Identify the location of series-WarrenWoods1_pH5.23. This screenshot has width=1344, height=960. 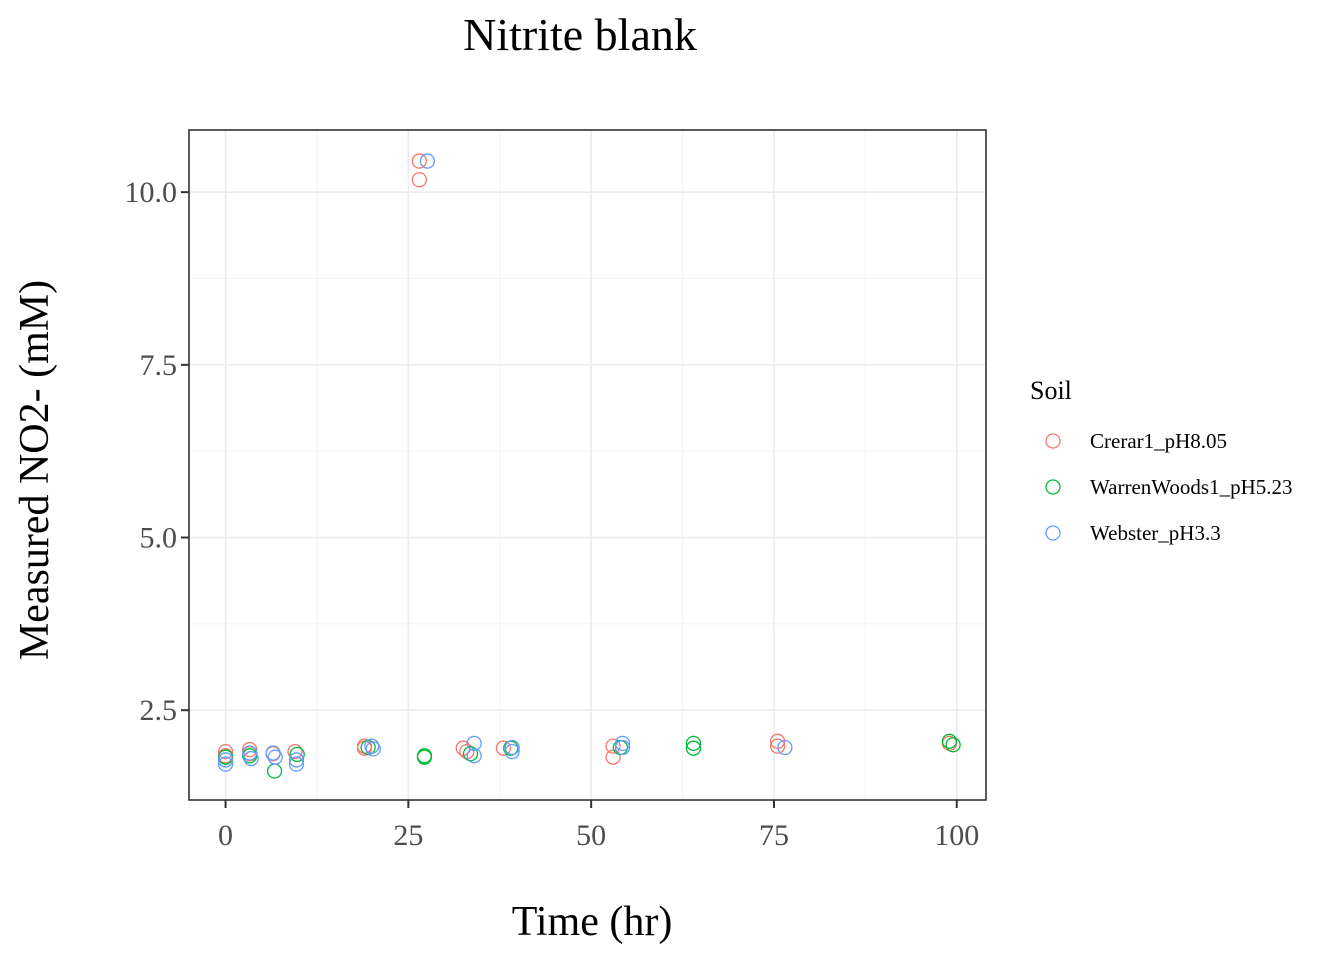
(589, 756).